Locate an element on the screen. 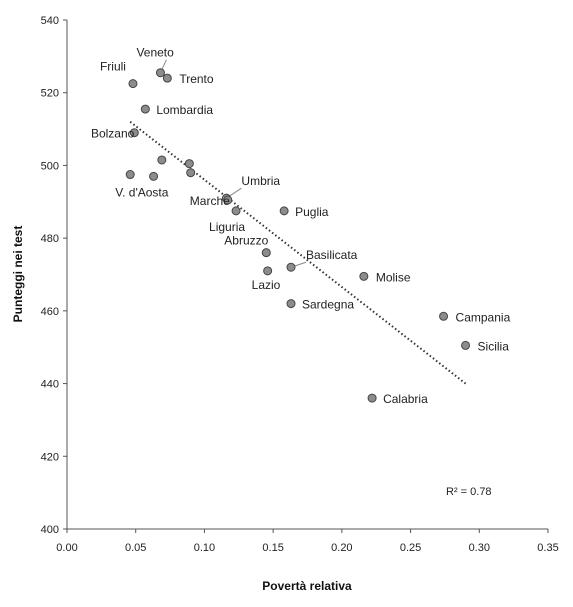 Image resolution: width=573 pixels, height=607 pixels. y-tick-label: 520 is located at coordinates (50, 94).